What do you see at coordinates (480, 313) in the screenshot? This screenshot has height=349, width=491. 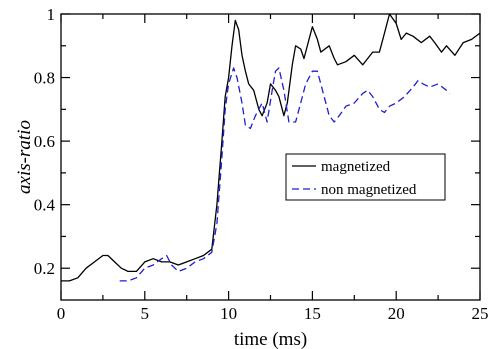 I see `x-tick-label: 25` at bounding box center [480, 313].